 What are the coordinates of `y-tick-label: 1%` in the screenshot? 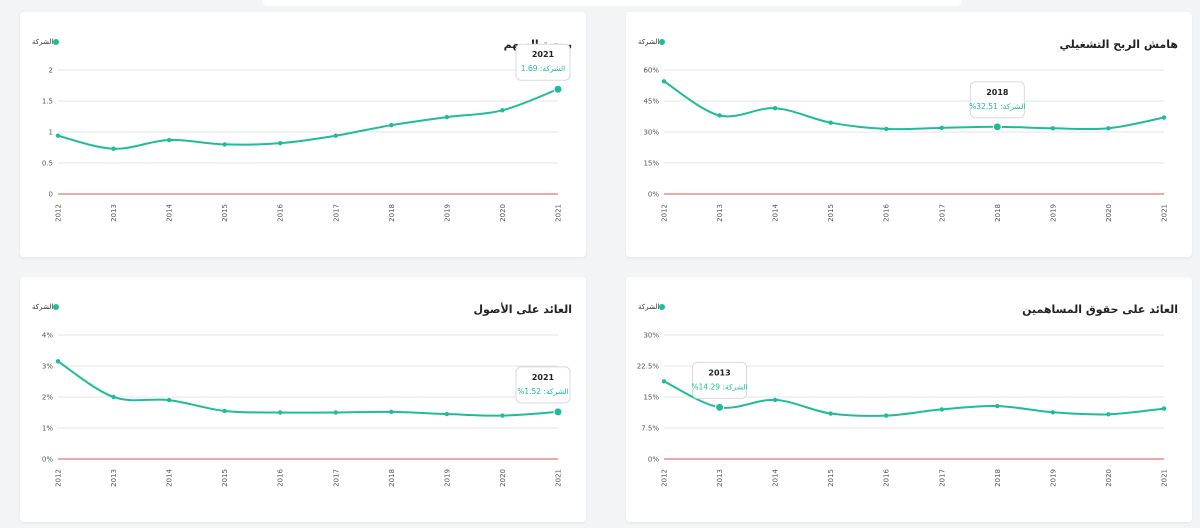 It's located at (47, 429).